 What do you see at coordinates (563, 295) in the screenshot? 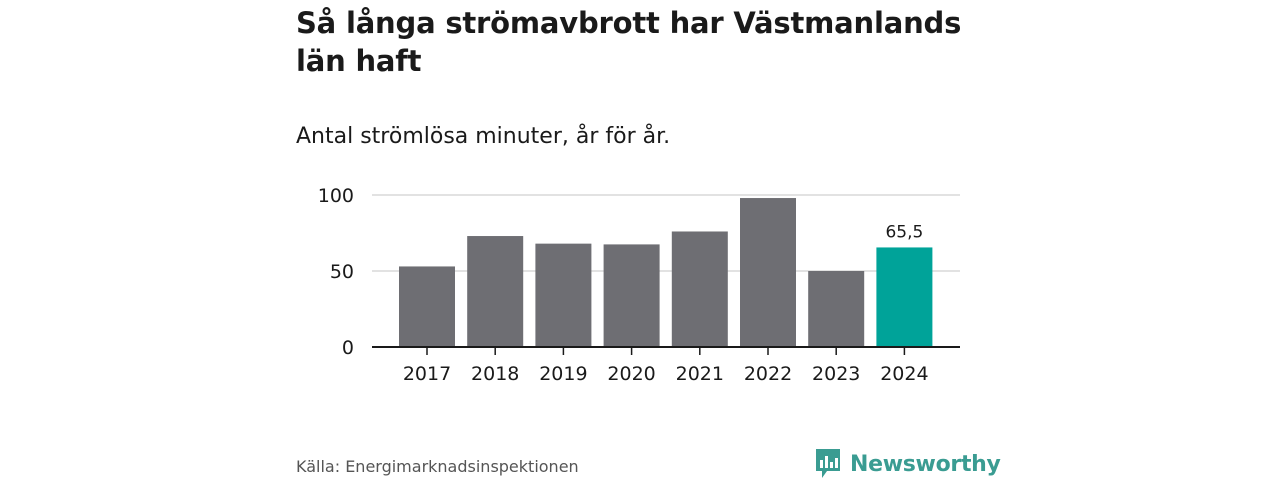
I see `bar-2019` at bounding box center [563, 295].